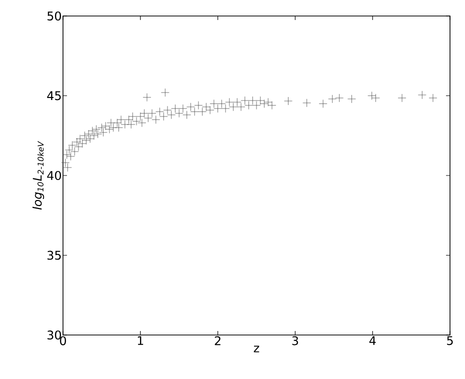 The image size is (465, 379). I want to click on y-tick-label: 50, so click(55, 16).